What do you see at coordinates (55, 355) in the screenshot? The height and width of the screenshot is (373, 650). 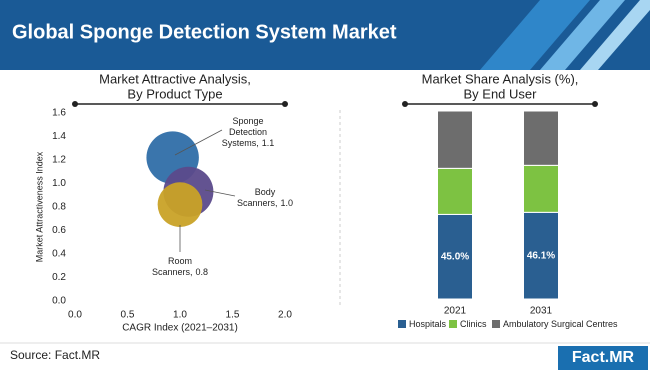 I see `source: Source: Fact.MR` at bounding box center [55, 355].